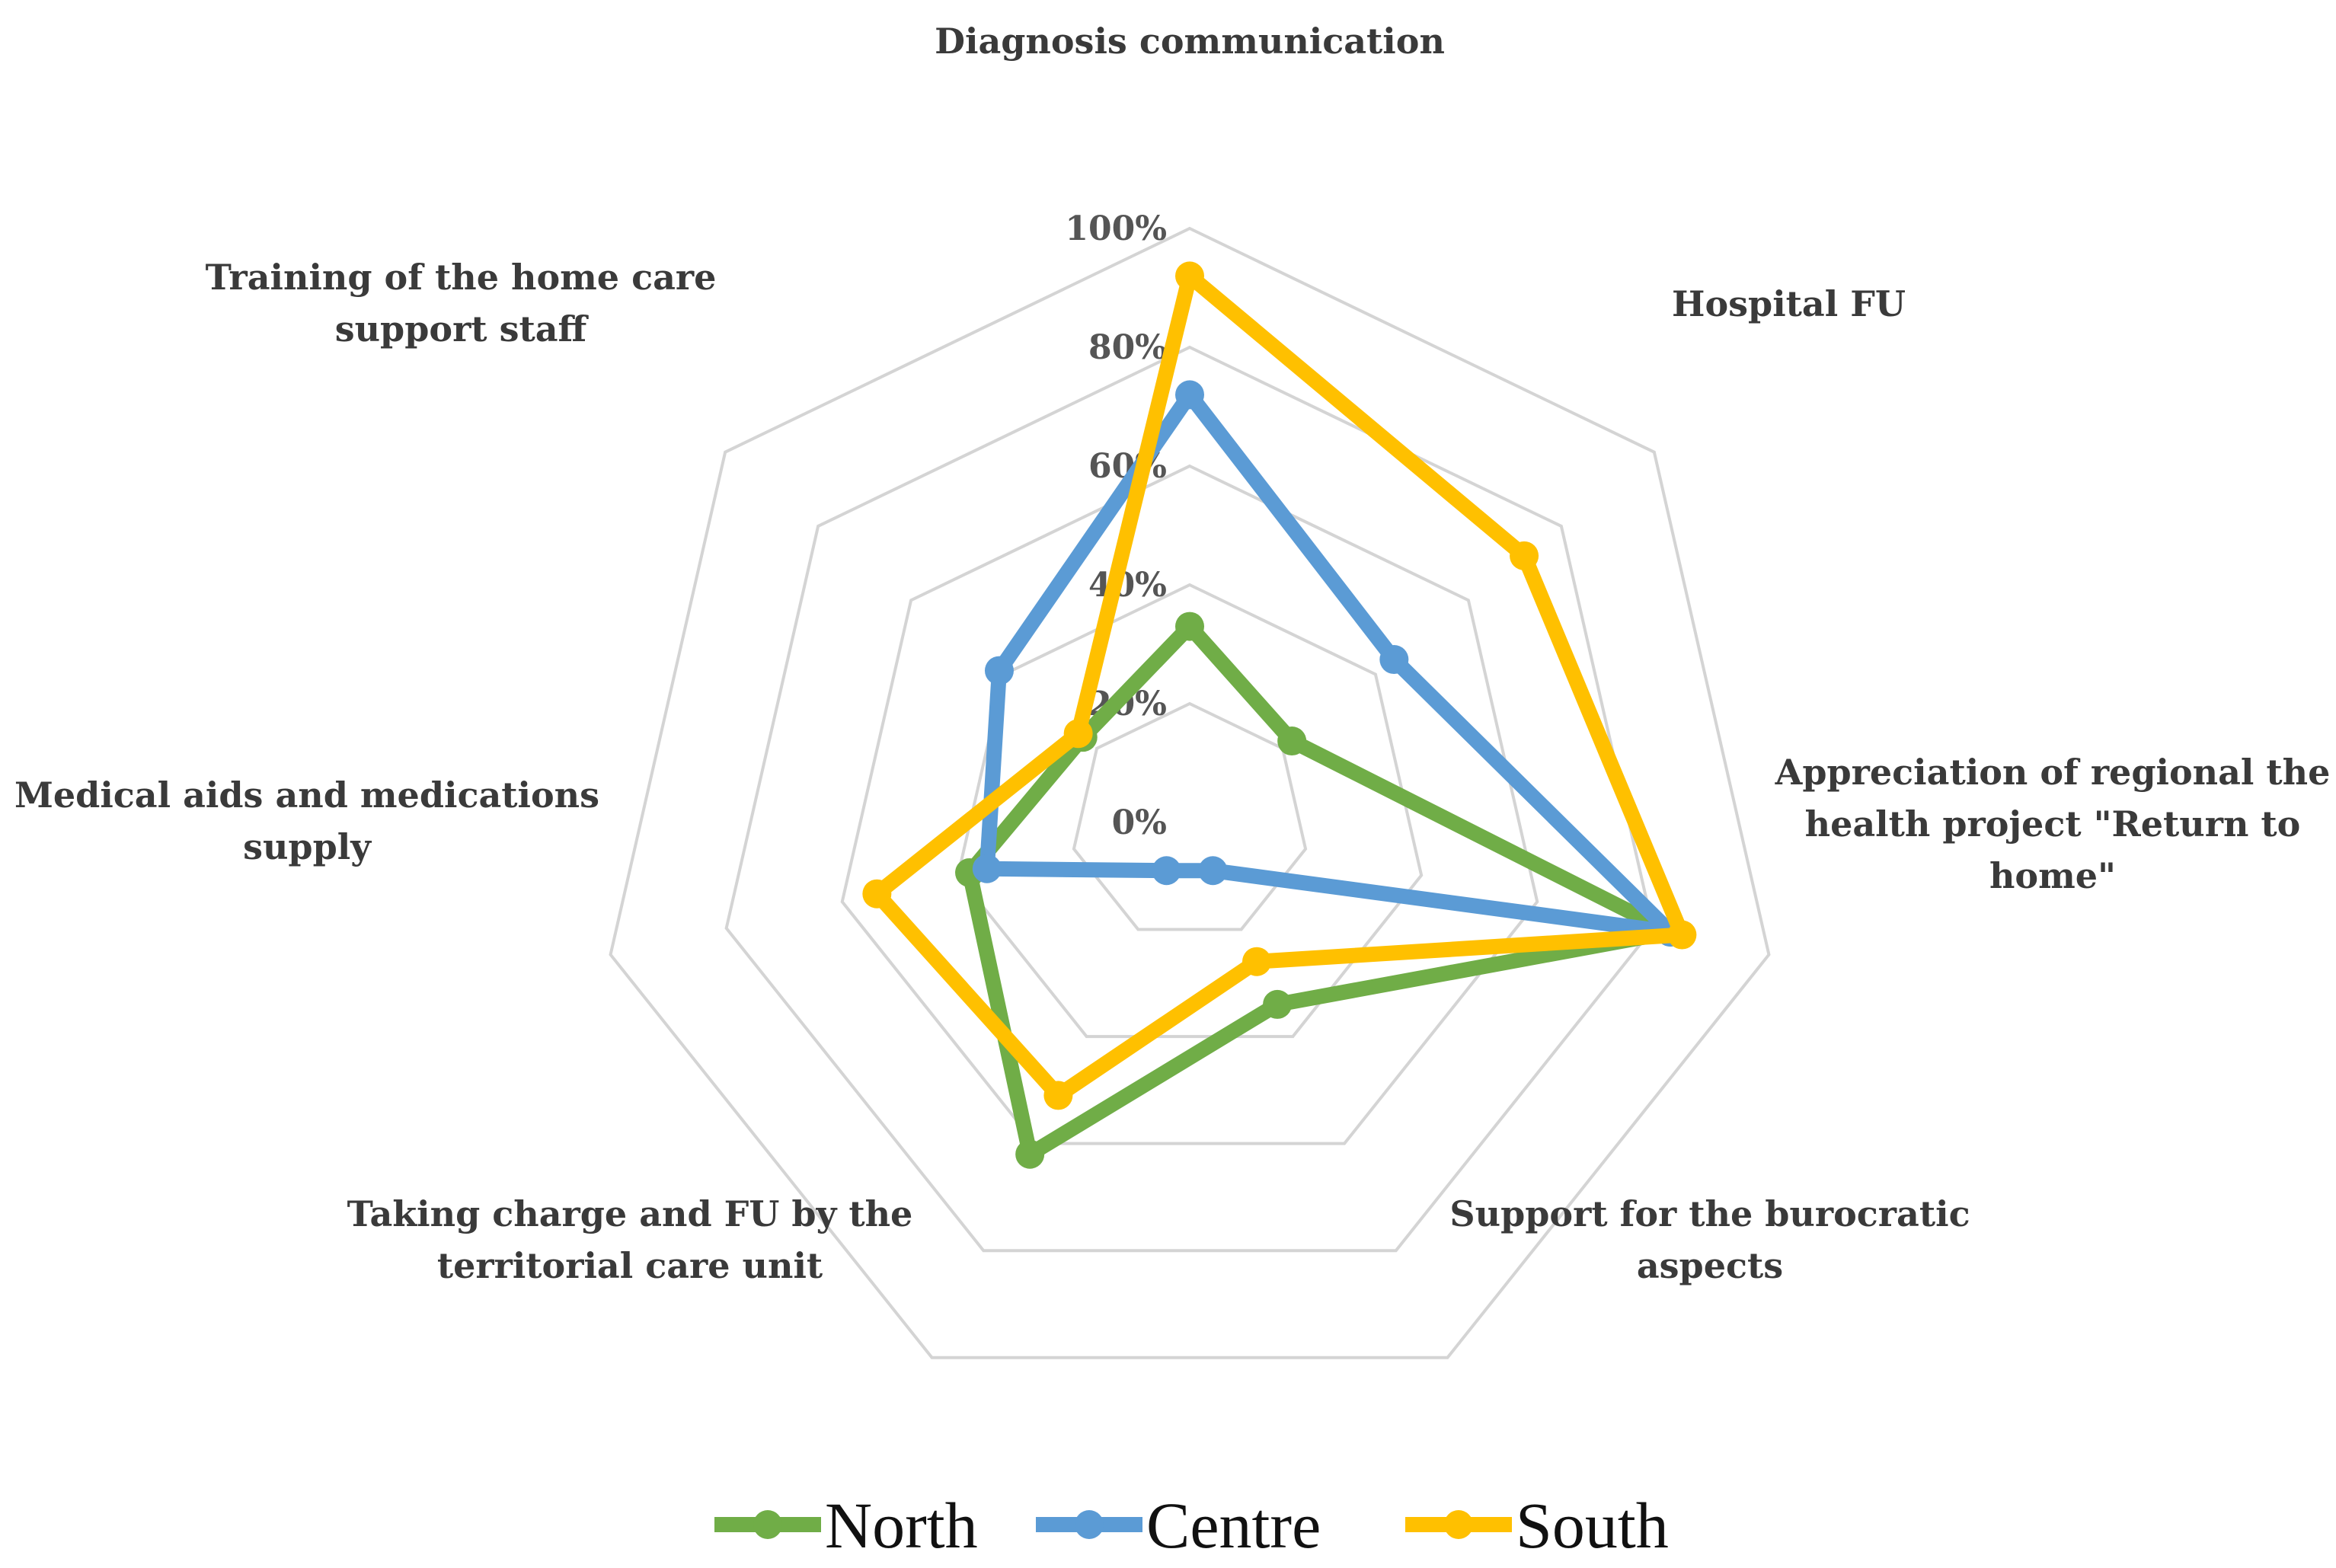 Image resolution: width=2336 pixels, height=1568 pixels. What do you see at coordinates (2053, 773) in the screenshot?
I see `category-label-line: Appreciation of regional the` at bounding box center [2053, 773].